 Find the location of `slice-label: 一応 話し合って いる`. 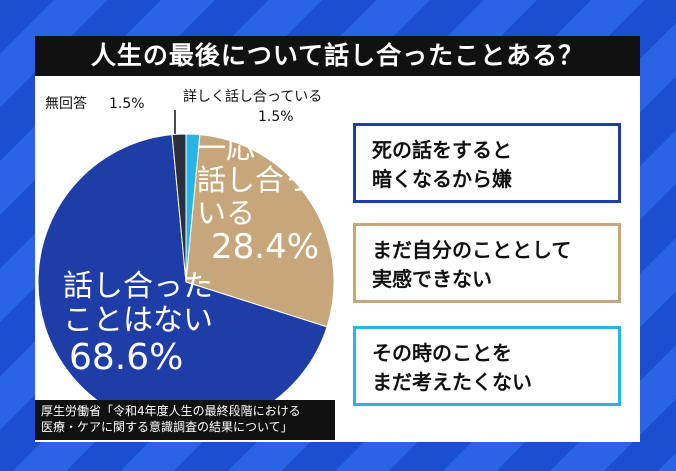

slice-label: 一応 話し合って いる is located at coordinates (269, 180).